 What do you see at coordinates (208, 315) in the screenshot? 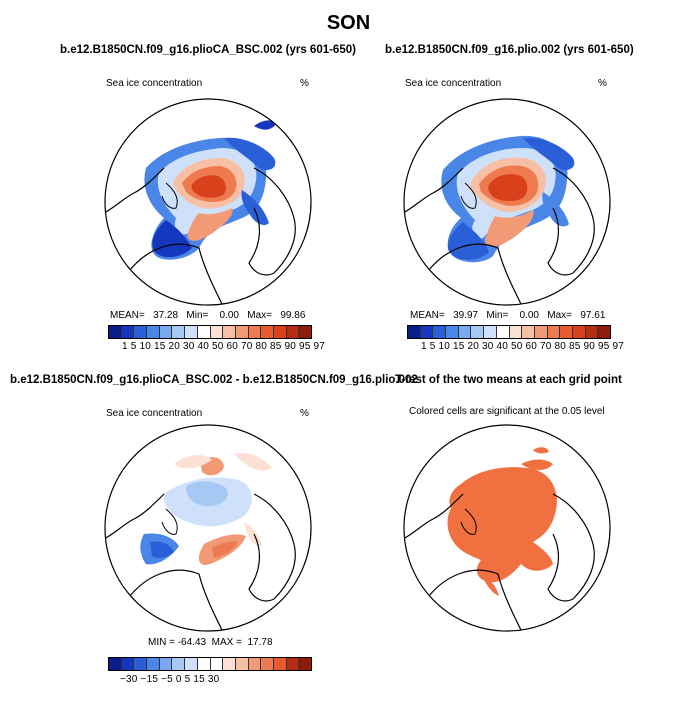
I see `top-left-stats: MEAN= 37.28 Min= 0.00 Max= 99.86` at bounding box center [208, 315].